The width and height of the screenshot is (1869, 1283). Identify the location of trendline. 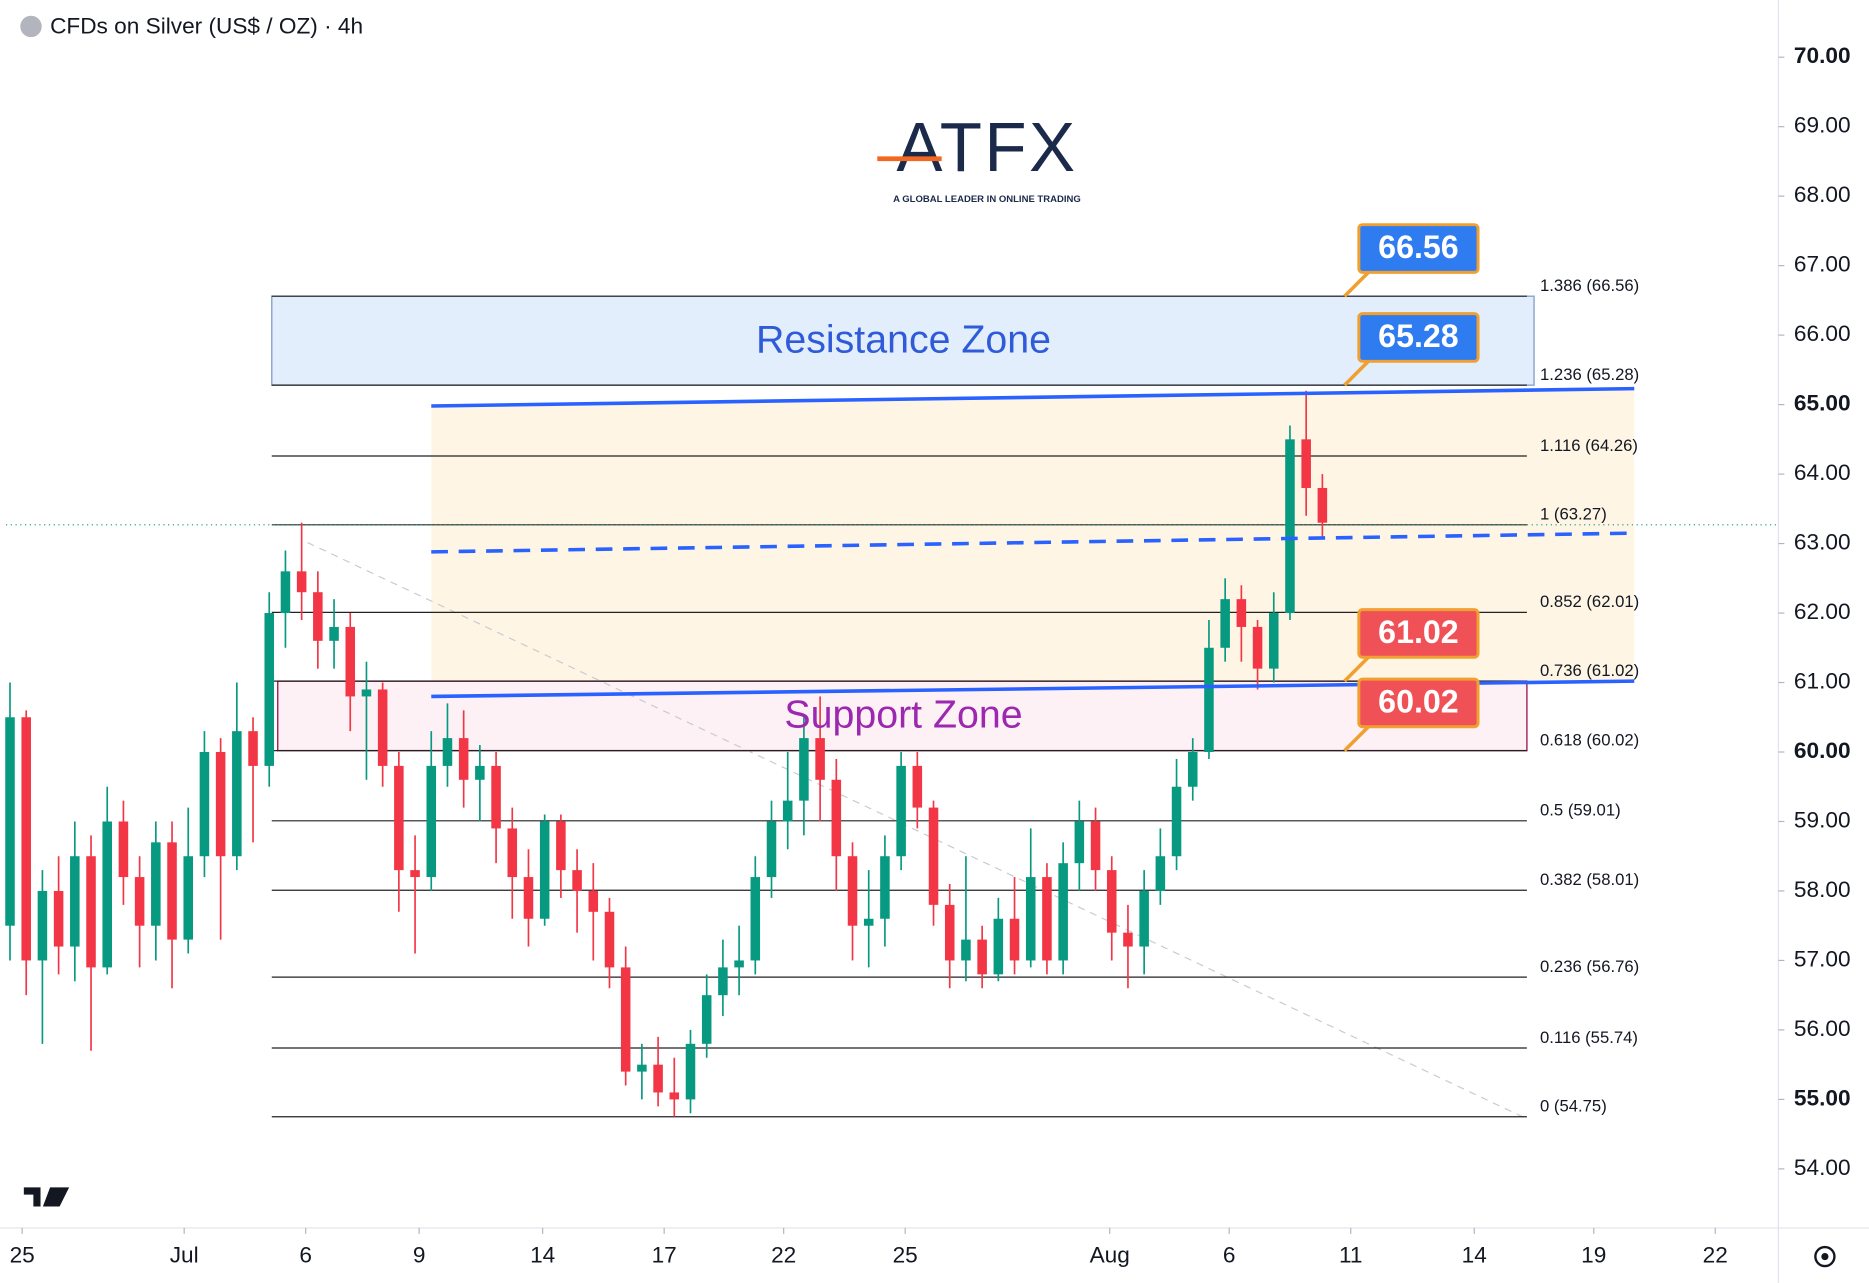
(1033, 397).